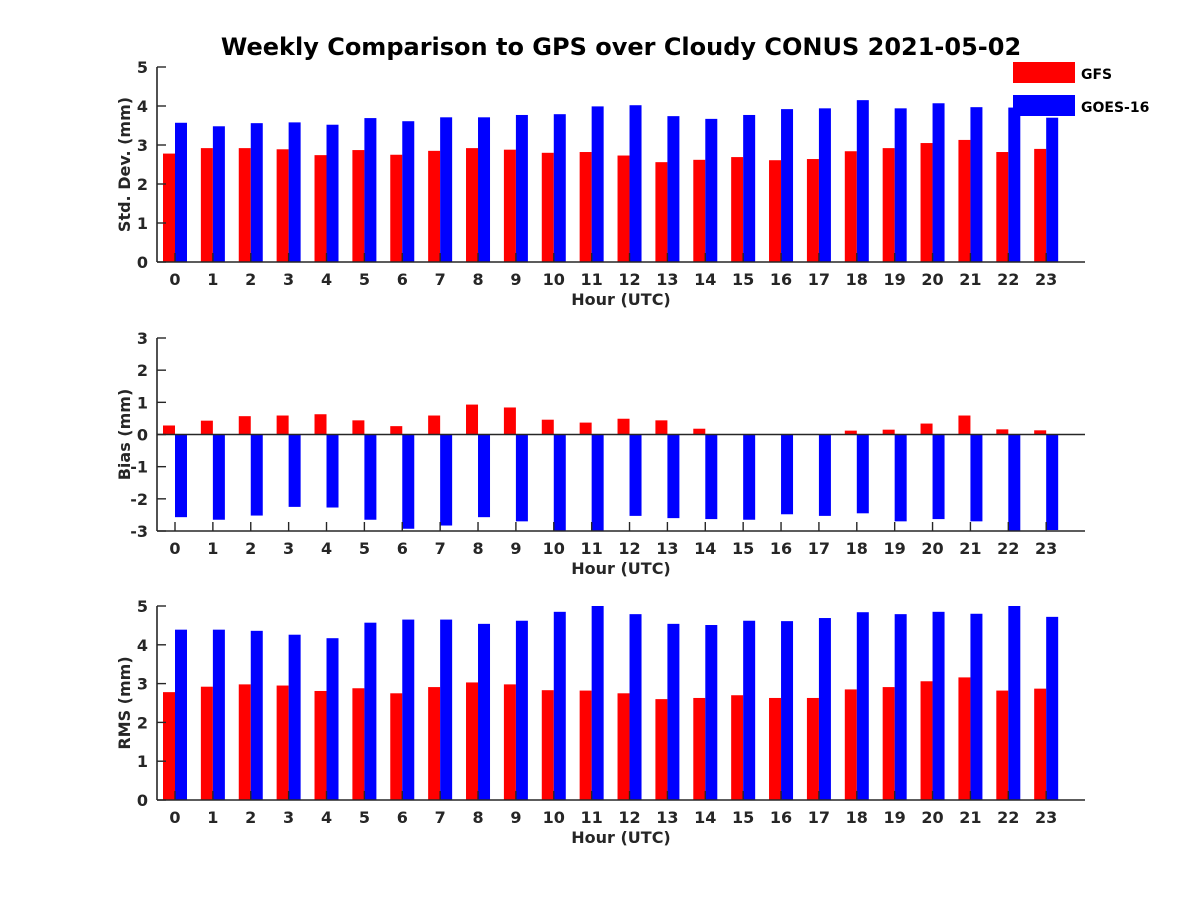 This screenshot has height=900, width=1200. Describe the element at coordinates (1008, 548) in the screenshot. I see `x-tick-label-bias-22: 22` at that location.